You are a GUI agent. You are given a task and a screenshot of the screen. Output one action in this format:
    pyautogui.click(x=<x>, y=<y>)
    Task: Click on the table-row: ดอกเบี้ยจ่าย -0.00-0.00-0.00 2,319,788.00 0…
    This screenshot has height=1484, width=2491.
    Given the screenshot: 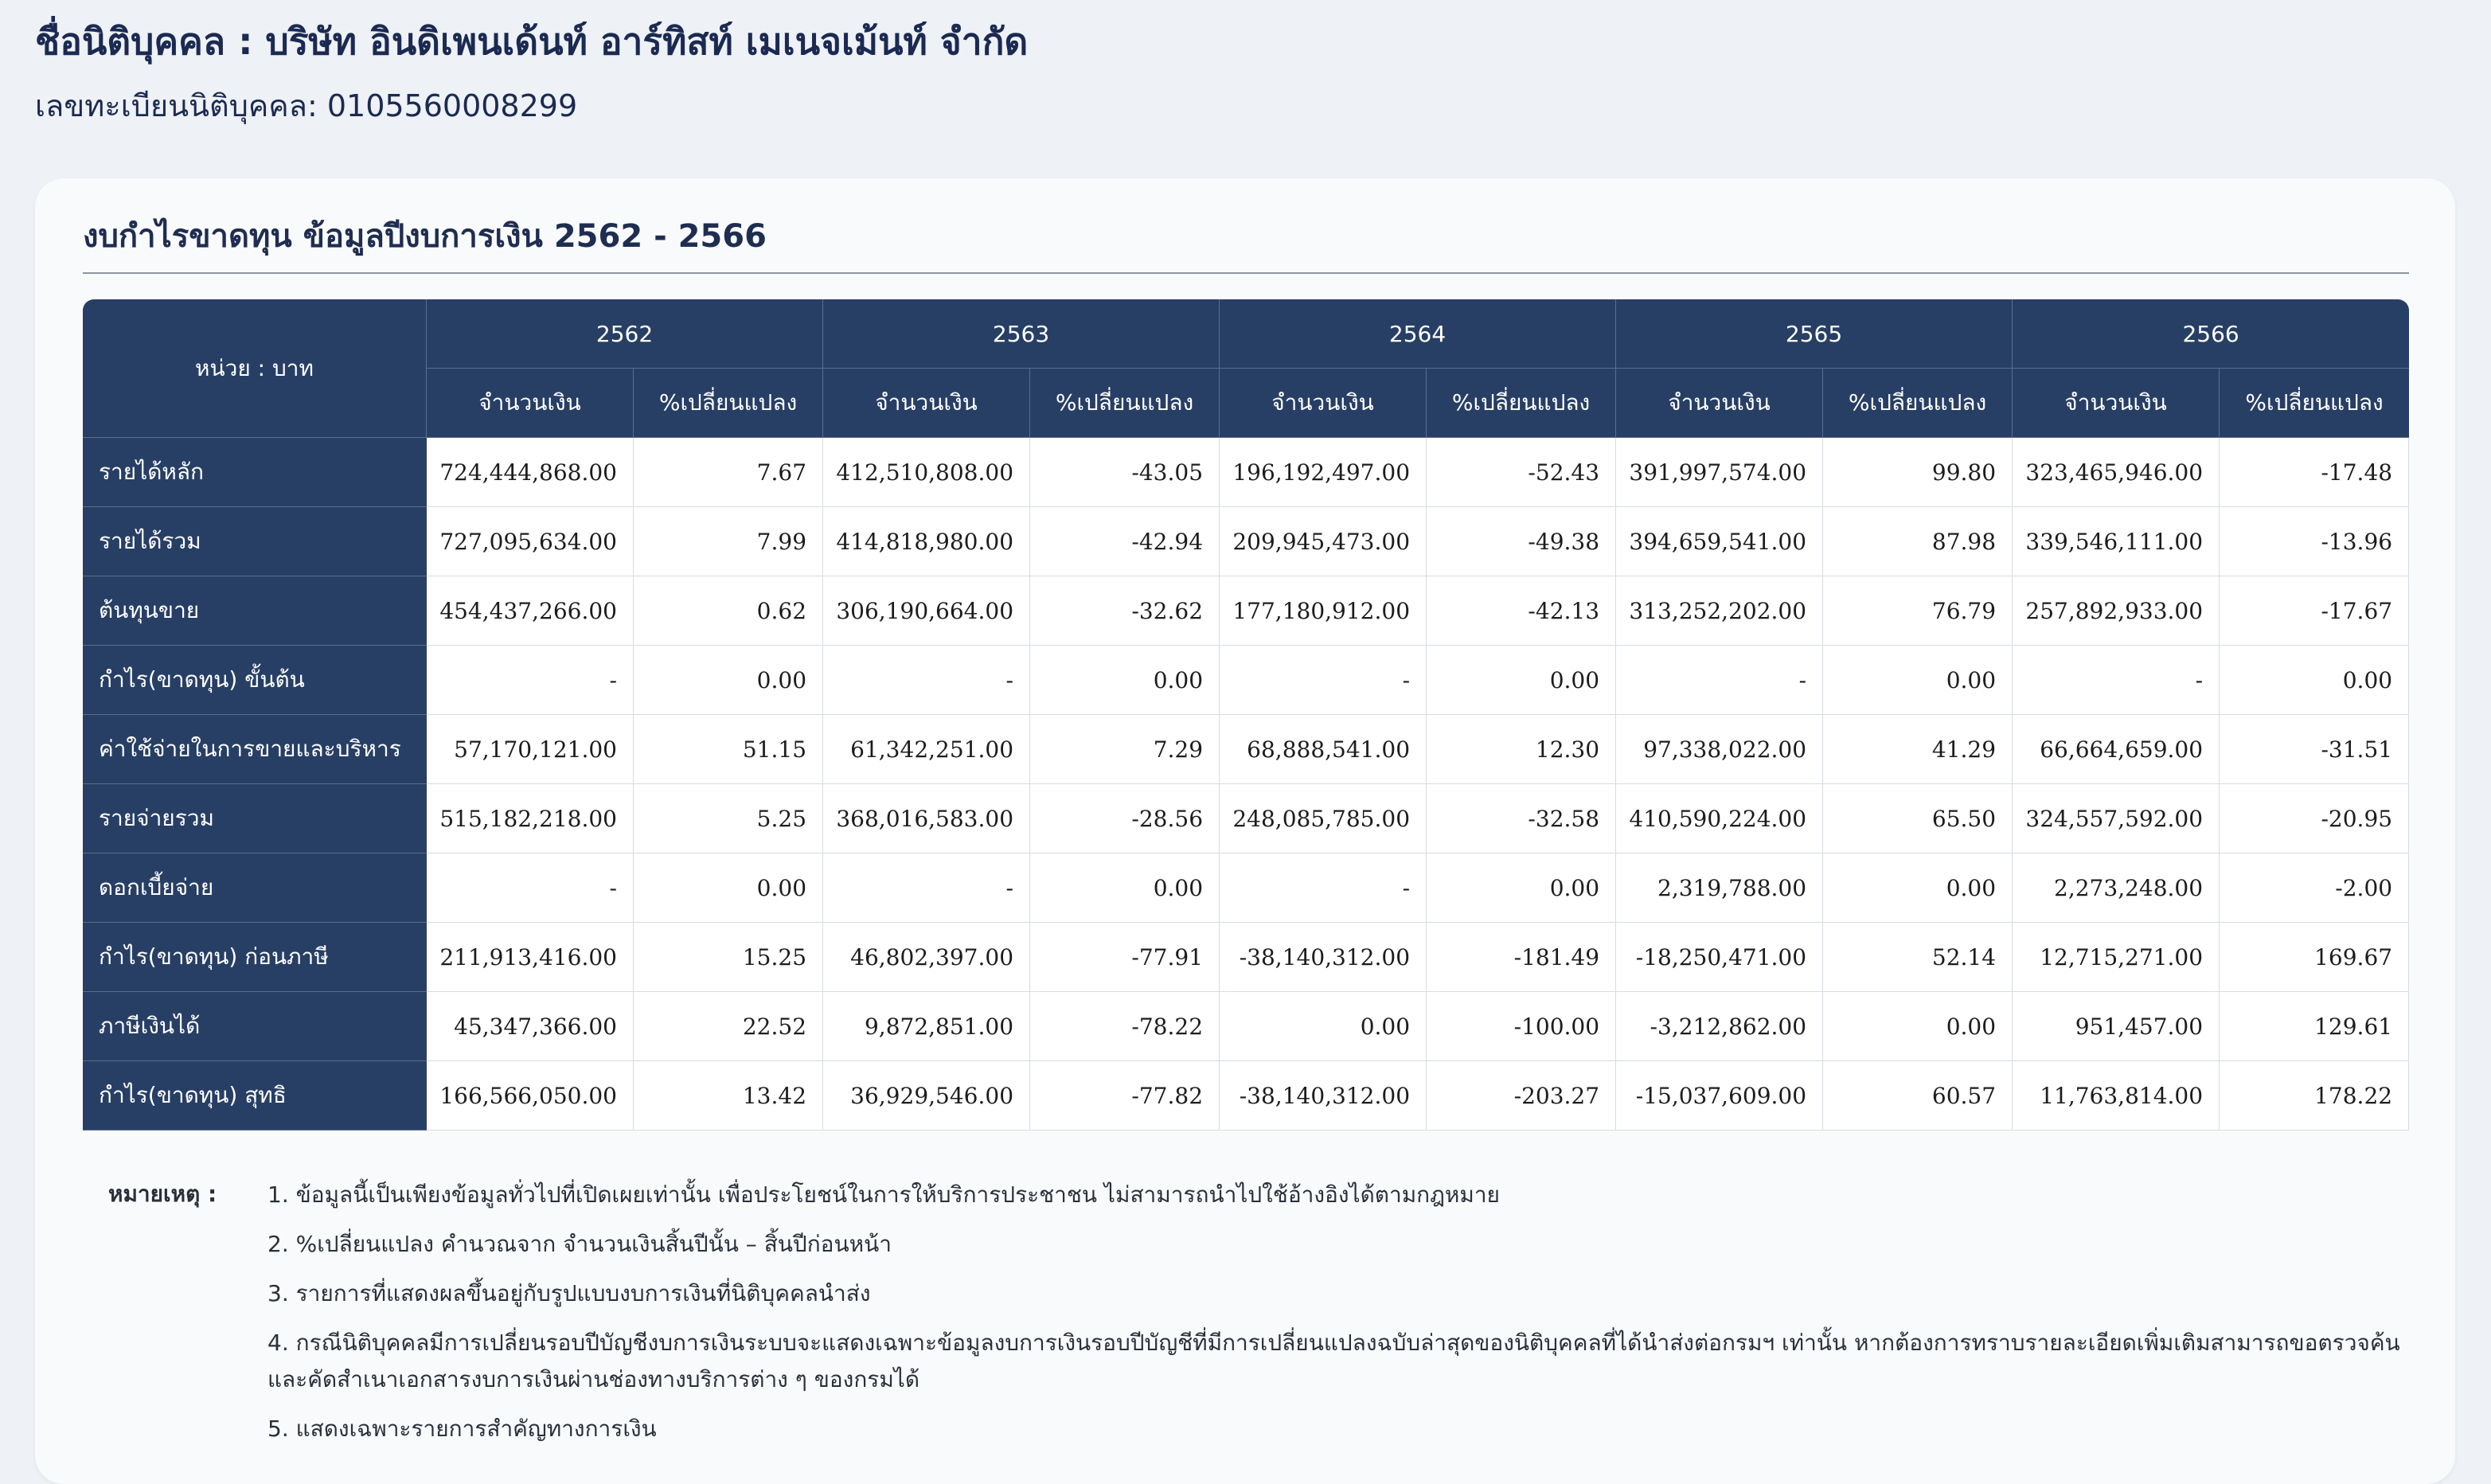 What is the action you would take?
    pyautogui.click(x=1247, y=888)
    